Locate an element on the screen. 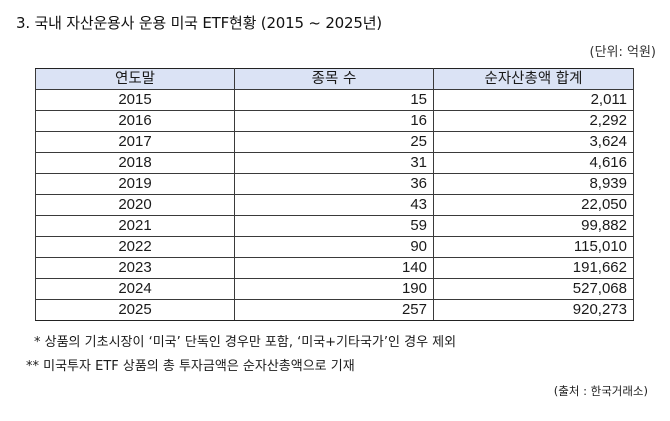  cell-count: 25 is located at coordinates (334, 142).